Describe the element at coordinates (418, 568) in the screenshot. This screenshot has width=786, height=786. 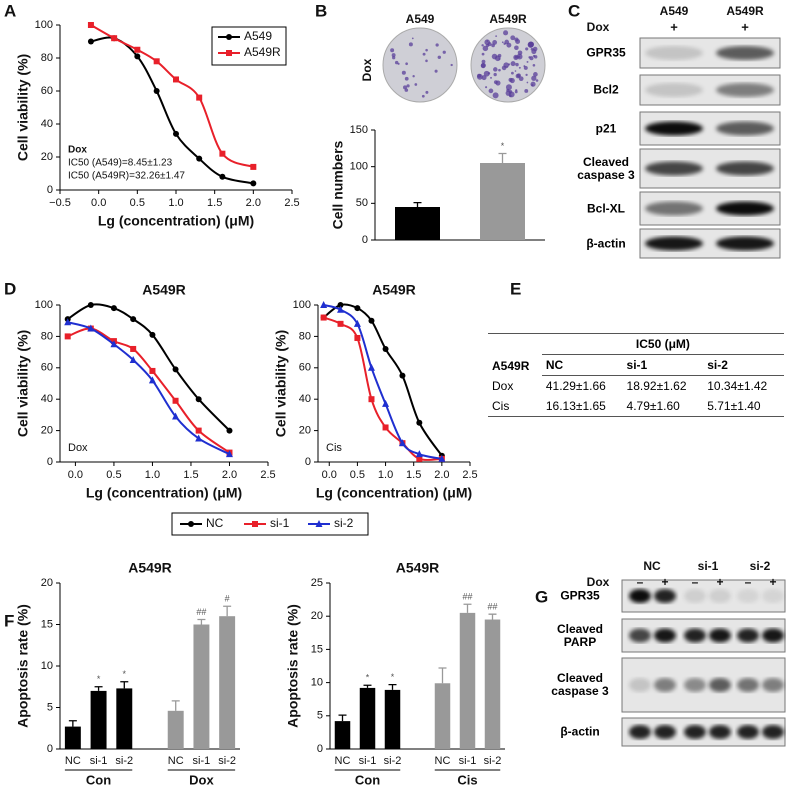
I see `chart-title: A549R` at that location.